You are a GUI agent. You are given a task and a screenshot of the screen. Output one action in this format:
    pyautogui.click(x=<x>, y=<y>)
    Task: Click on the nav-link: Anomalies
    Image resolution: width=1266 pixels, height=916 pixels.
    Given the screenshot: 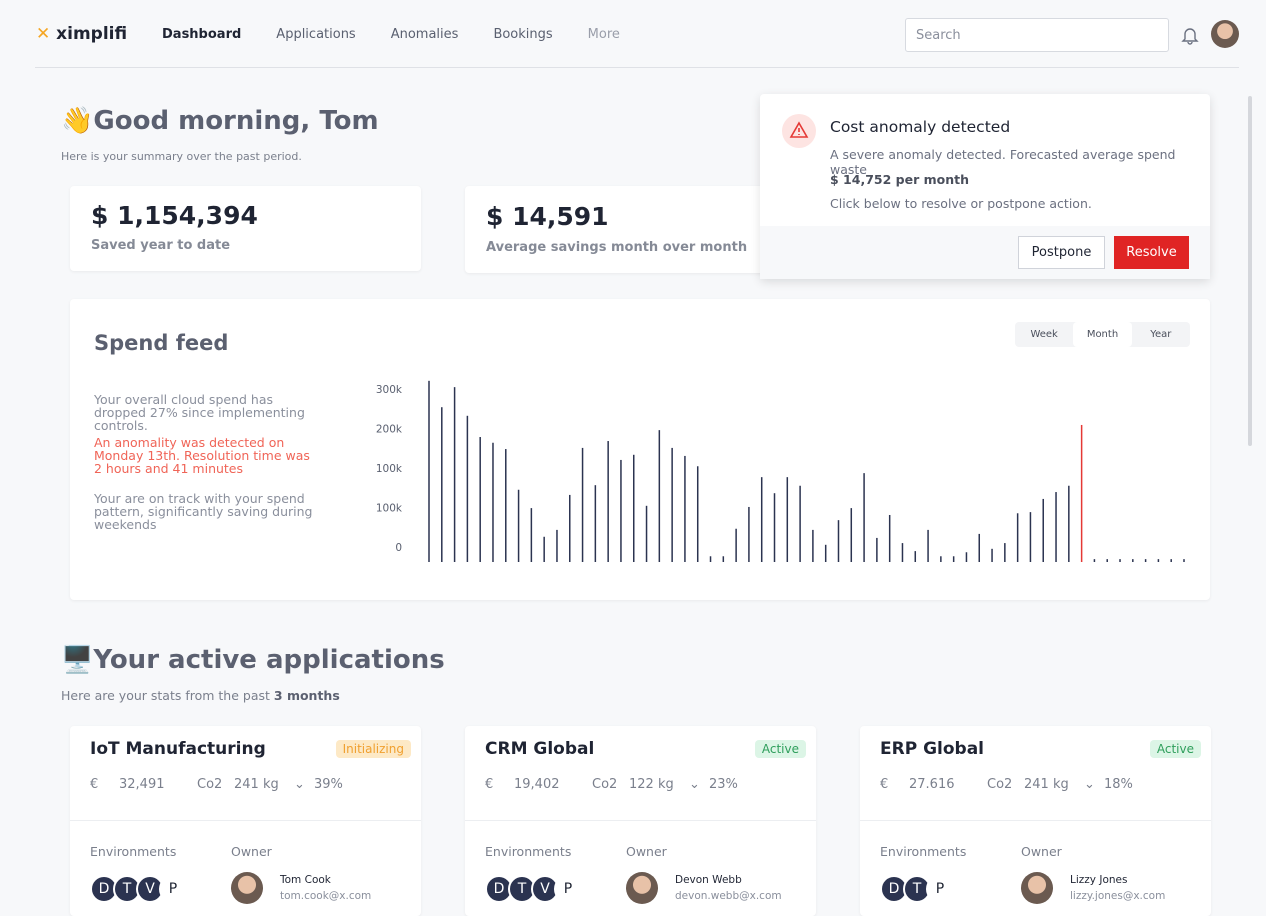 What is the action you would take?
    pyautogui.click(x=424, y=34)
    